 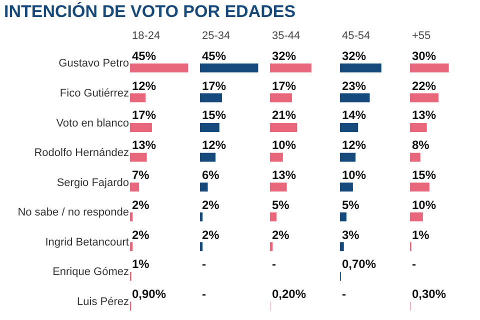 What do you see at coordinates (92, 123) in the screenshot?
I see `y-tick-label: Voto en blanco` at bounding box center [92, 123].